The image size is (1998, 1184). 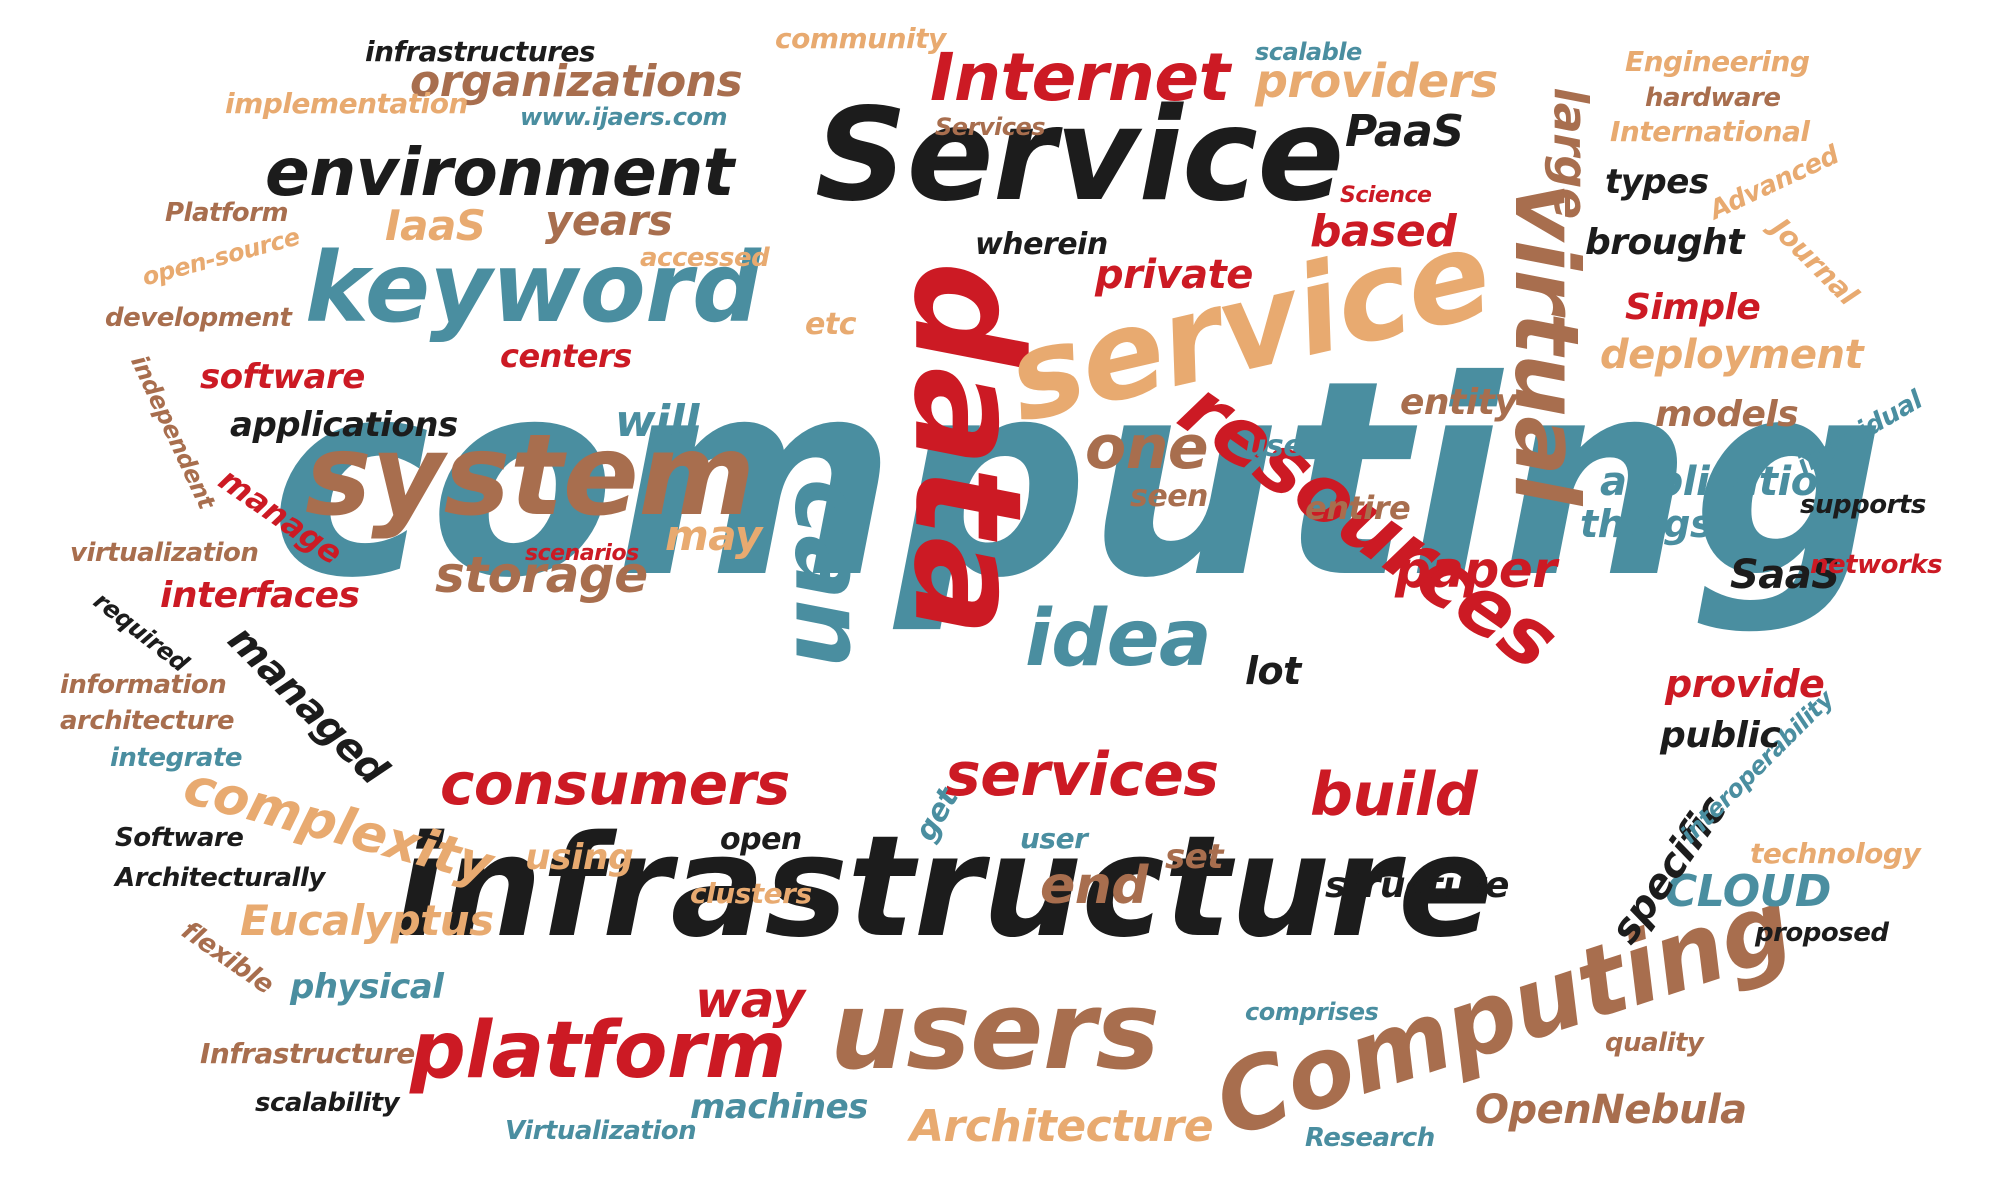 What do you see at coordinates (609, 220) in the screenshot?
I see `word-years: years` at bounding box center [609, 220].